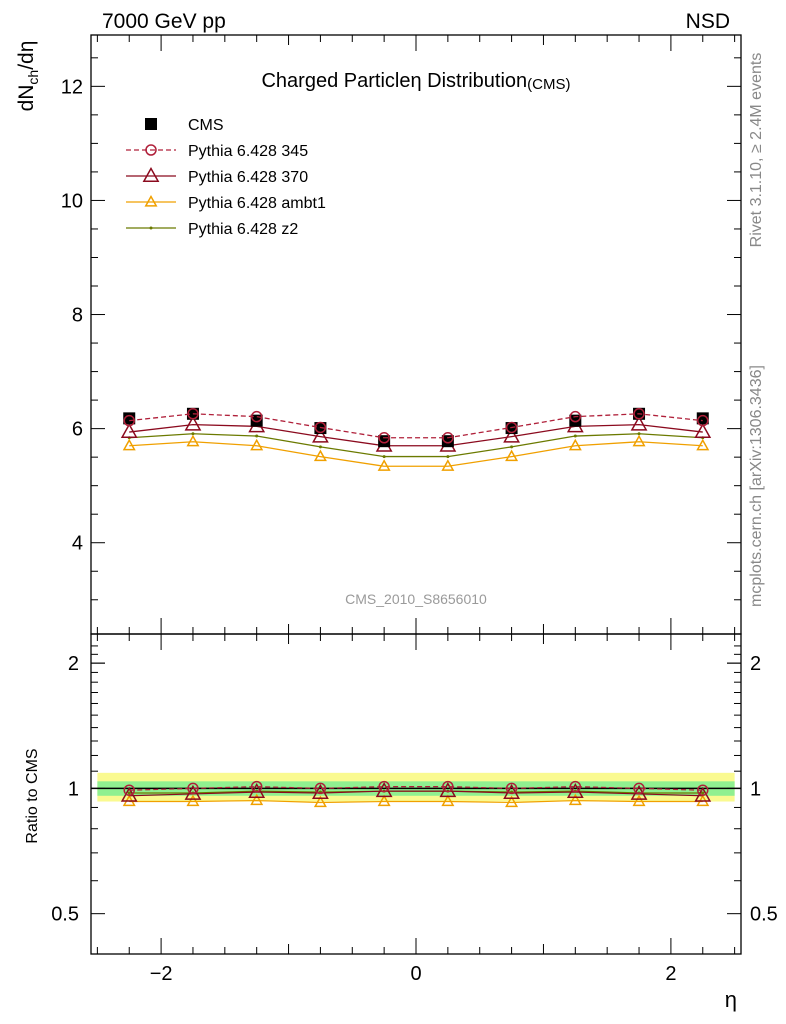  Describe the element at coordinates (77, 316) in the screenshot. I see `y-tick-label: 8` at that location.